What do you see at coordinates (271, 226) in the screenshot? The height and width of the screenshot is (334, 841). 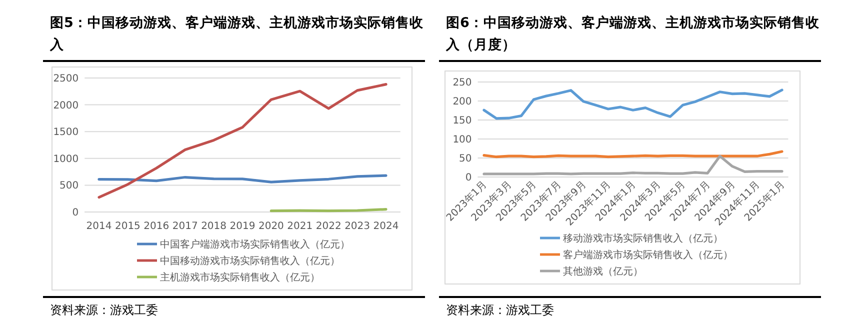 I see `x-tick-label: 2020` at bounding box center [271, 226].